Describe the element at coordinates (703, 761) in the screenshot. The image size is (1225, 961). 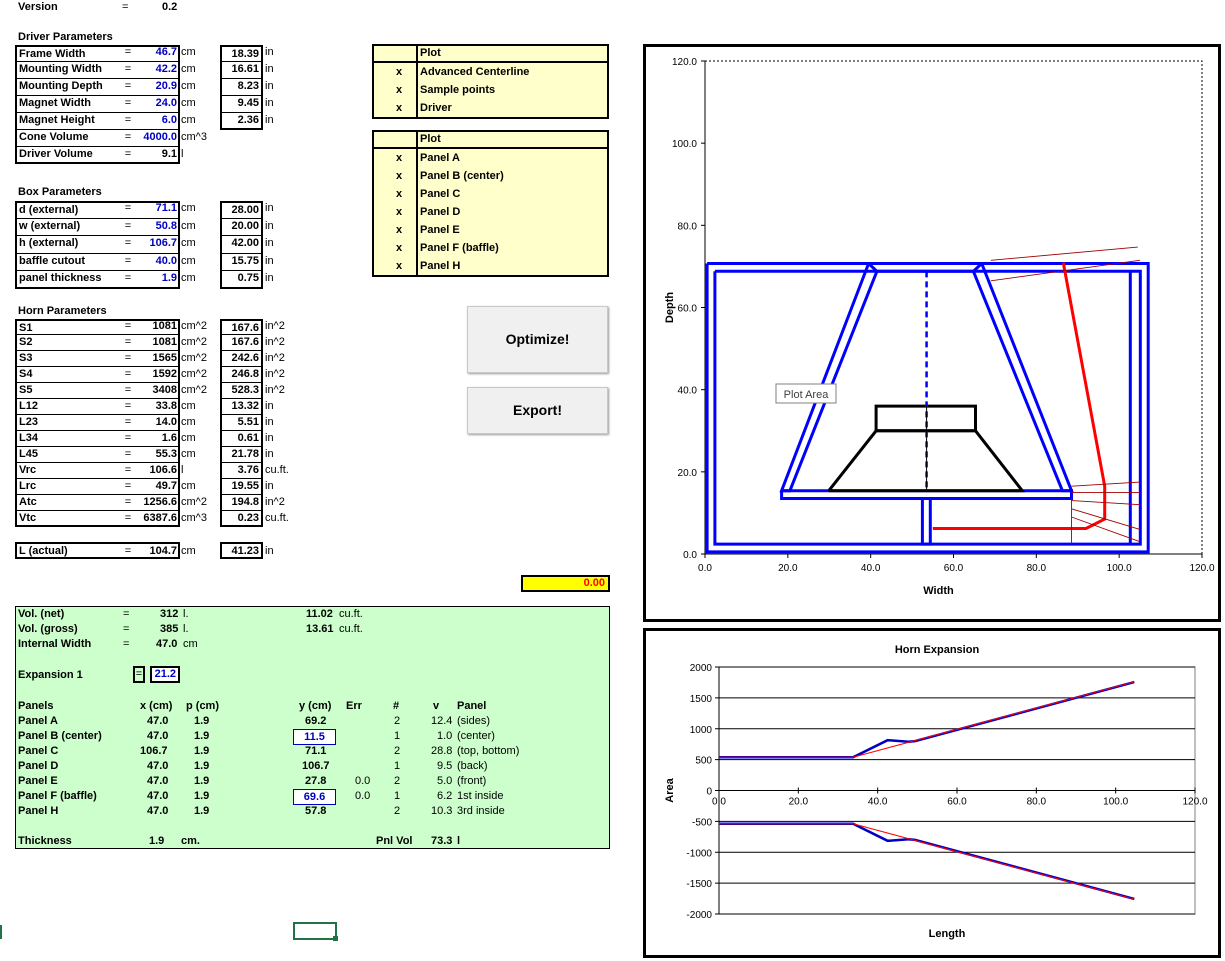
I see `y-tick-label: 500` at that location.